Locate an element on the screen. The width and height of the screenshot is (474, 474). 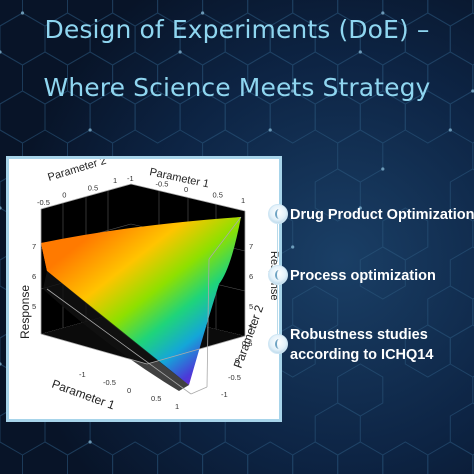
bottom-left-tick-label: -1 is located at coordinates (82, 374).